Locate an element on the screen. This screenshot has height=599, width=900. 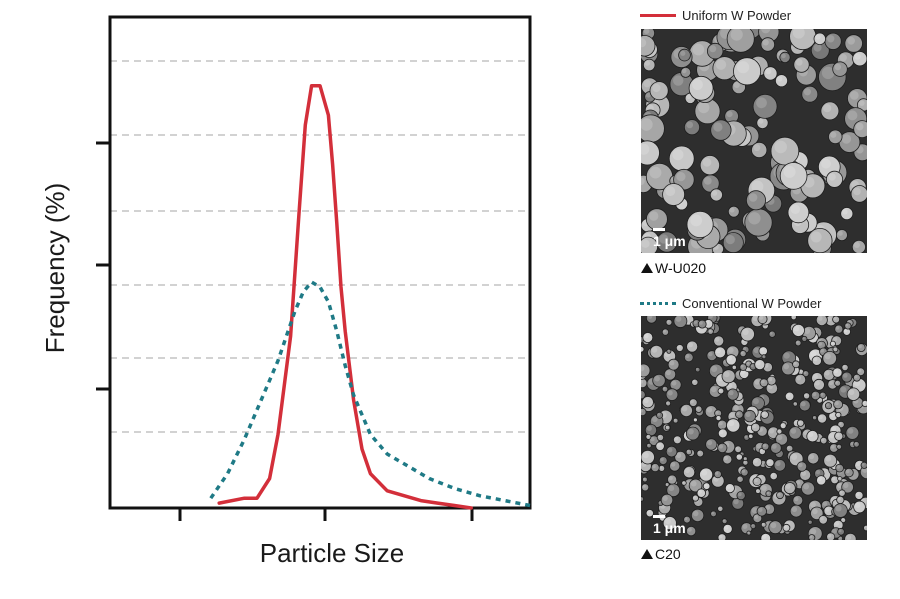
scale-bar-label: 1 μm is located at coordinates (669, 528).